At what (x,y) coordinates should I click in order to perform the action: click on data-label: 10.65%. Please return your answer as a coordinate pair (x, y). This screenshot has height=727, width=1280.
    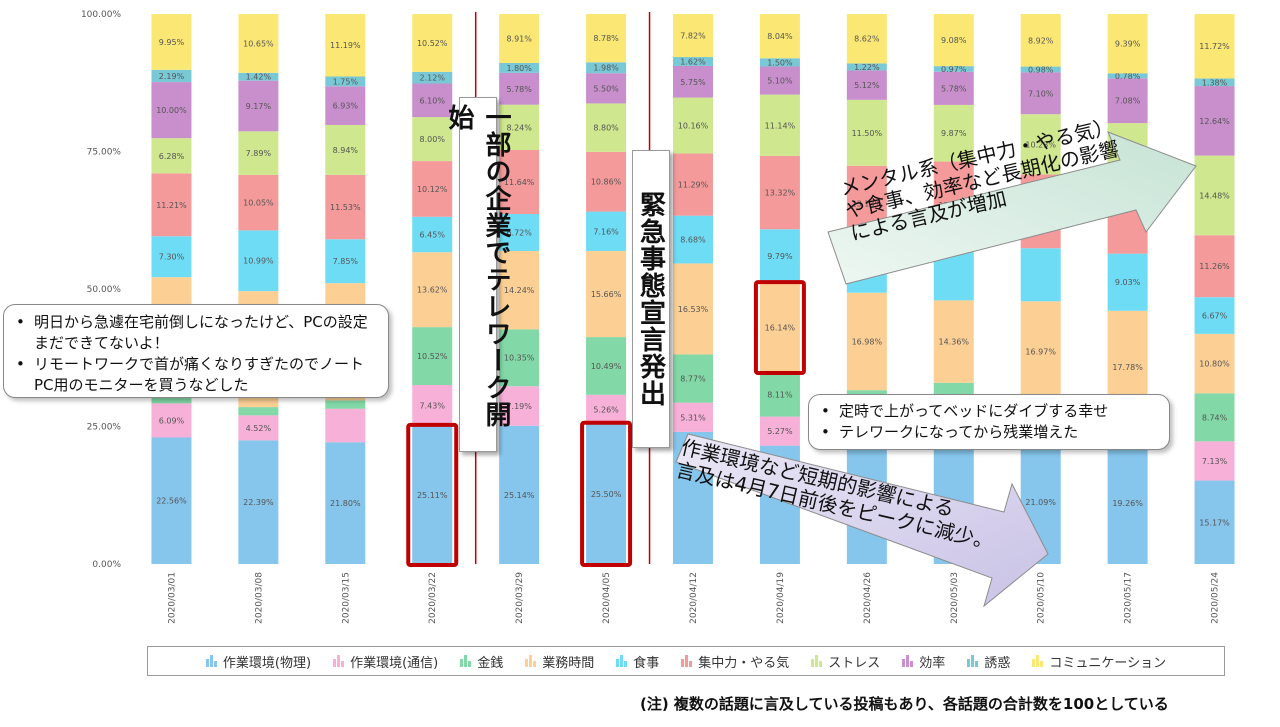
    Looking at the image, I should click on (258, 43).